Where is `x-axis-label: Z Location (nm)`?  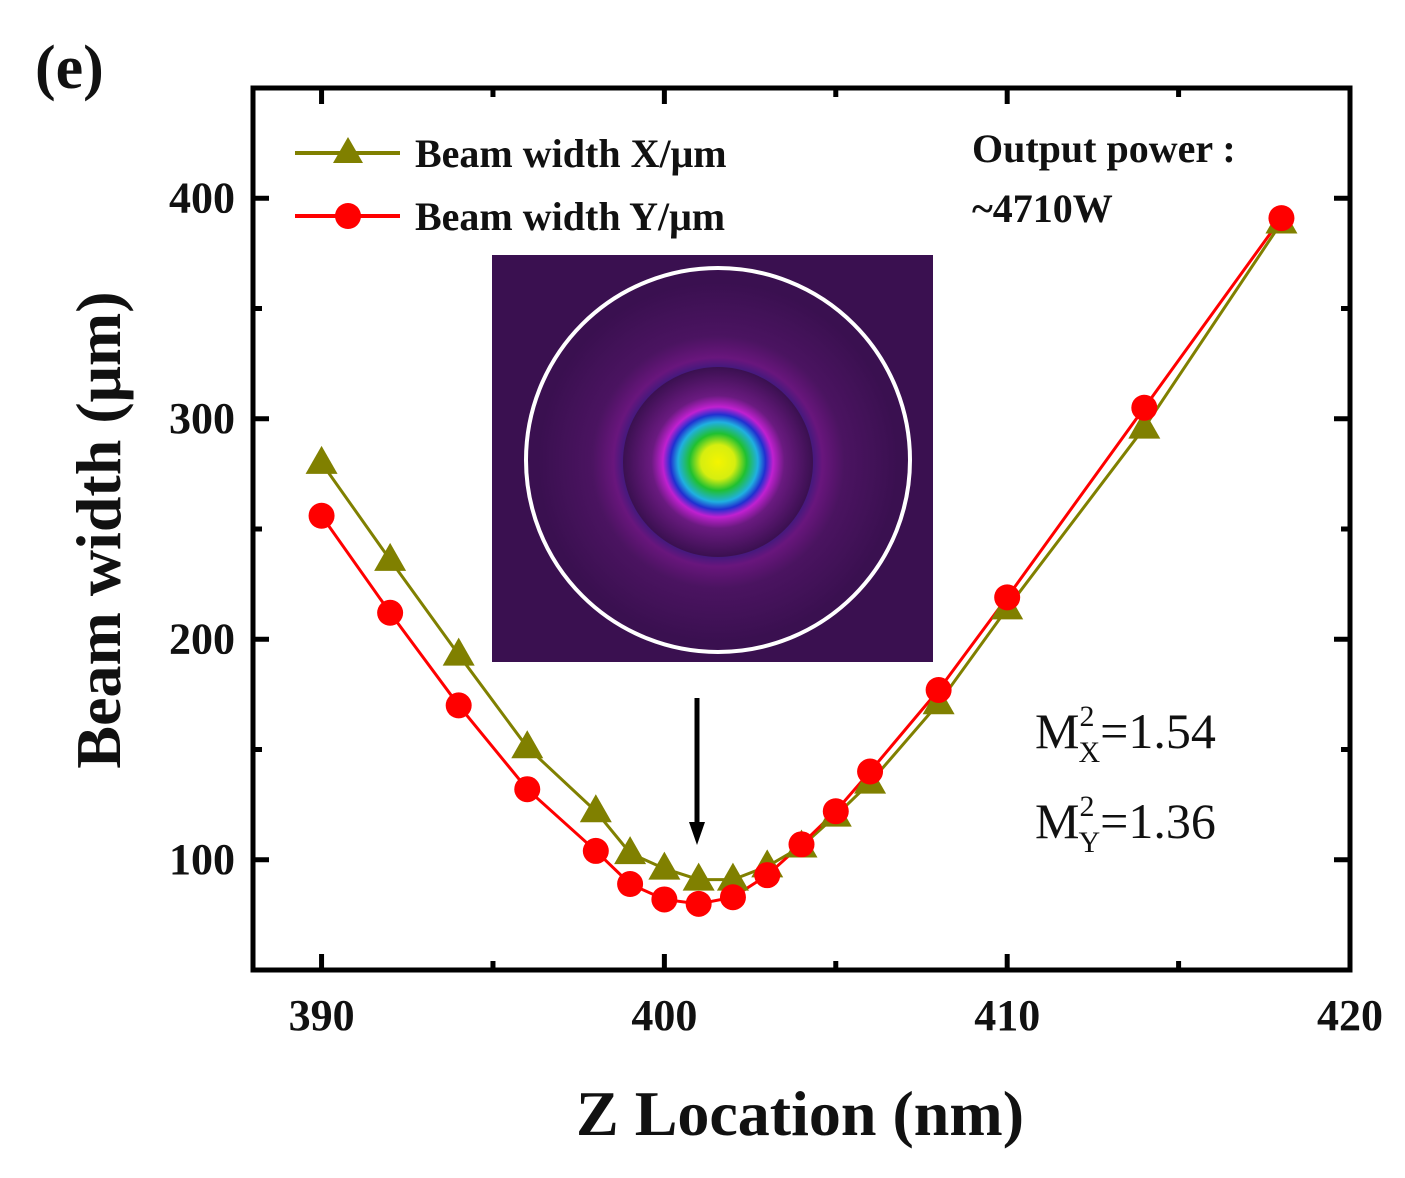
x-axis-label: Z Location (nm) is located at coordinates (800, 1113).